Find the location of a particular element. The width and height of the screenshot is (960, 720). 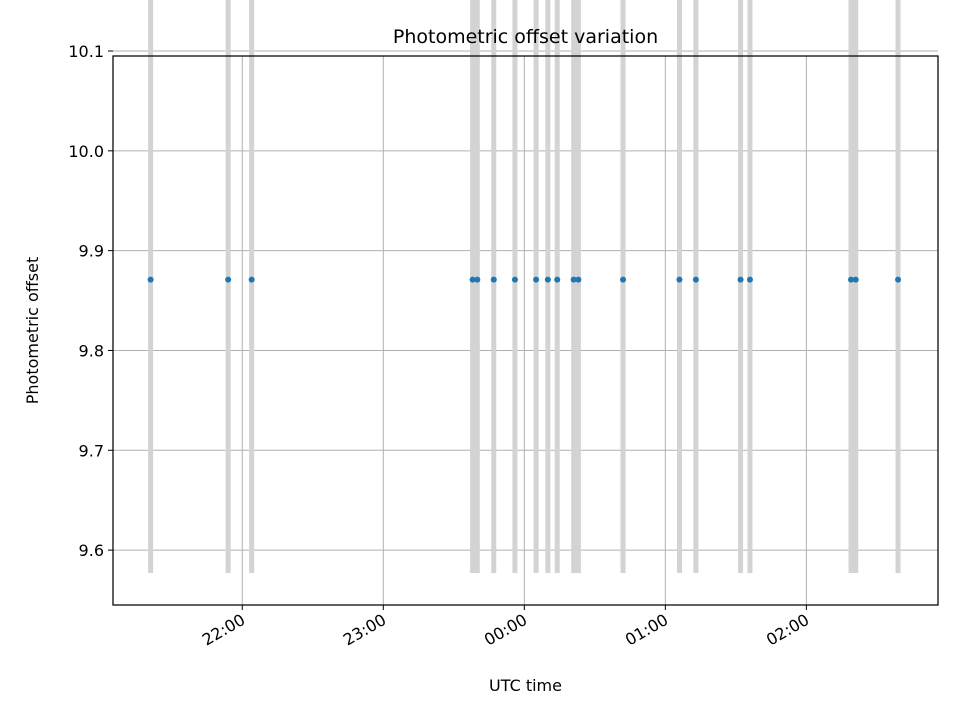

chart-title: Photometric offset variation is located at coordinates (525, 37).